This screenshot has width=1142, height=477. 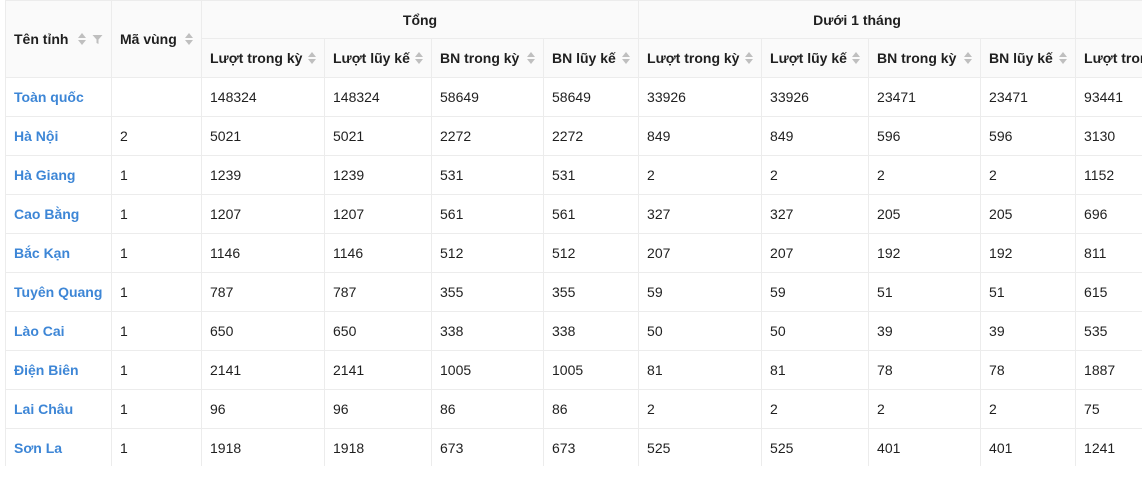 I want to click on table-row: Hà Nội 2 5021 5021 2272 2272 849 849 596 596 3130, so click(x=573, y=136).